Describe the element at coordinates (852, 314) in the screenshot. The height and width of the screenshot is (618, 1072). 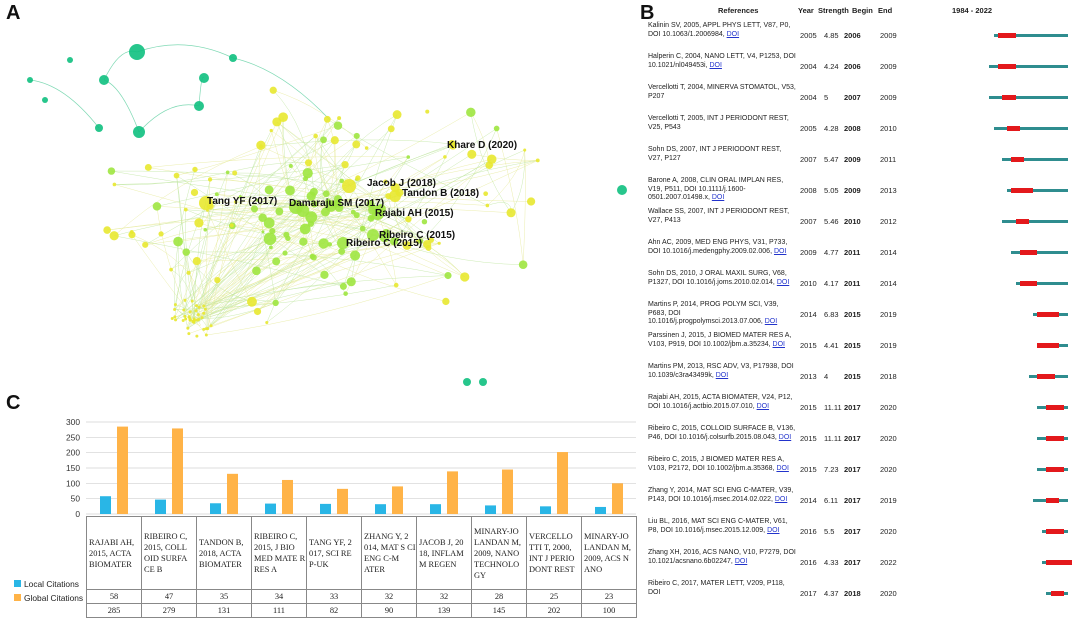
I see `burst-begin: 2015` at that location.